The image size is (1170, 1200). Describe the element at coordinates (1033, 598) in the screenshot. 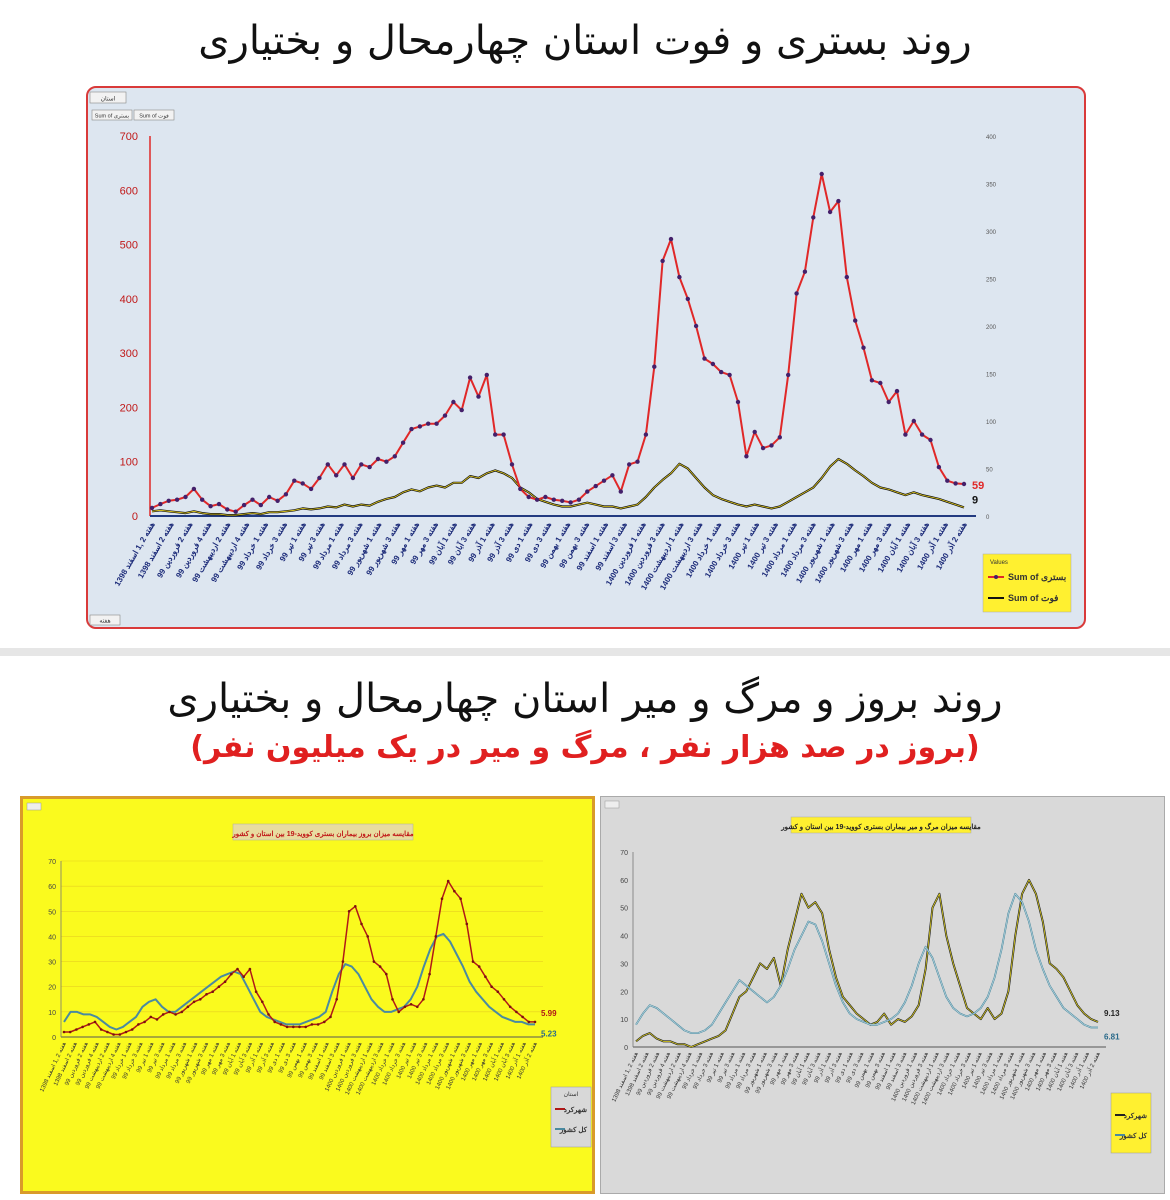

I see `legend-label-death: Sum of فوت` at that location.